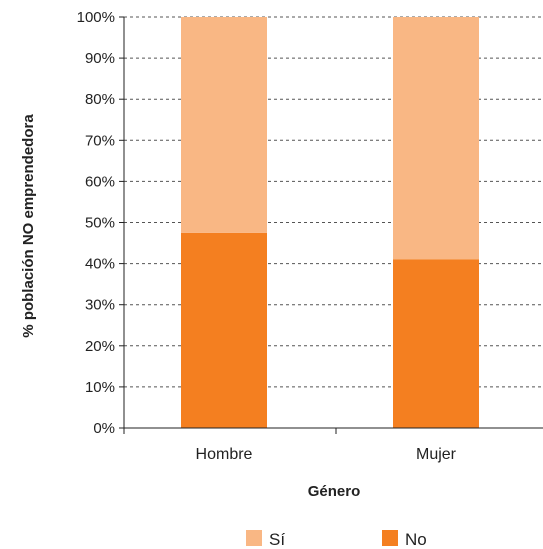 The width and height of the screenshot is (543, 549). What do you see at coordinates (224, 330) in the screenshot?
I see `bar-hombre-no` at bounding box center [224, 330].